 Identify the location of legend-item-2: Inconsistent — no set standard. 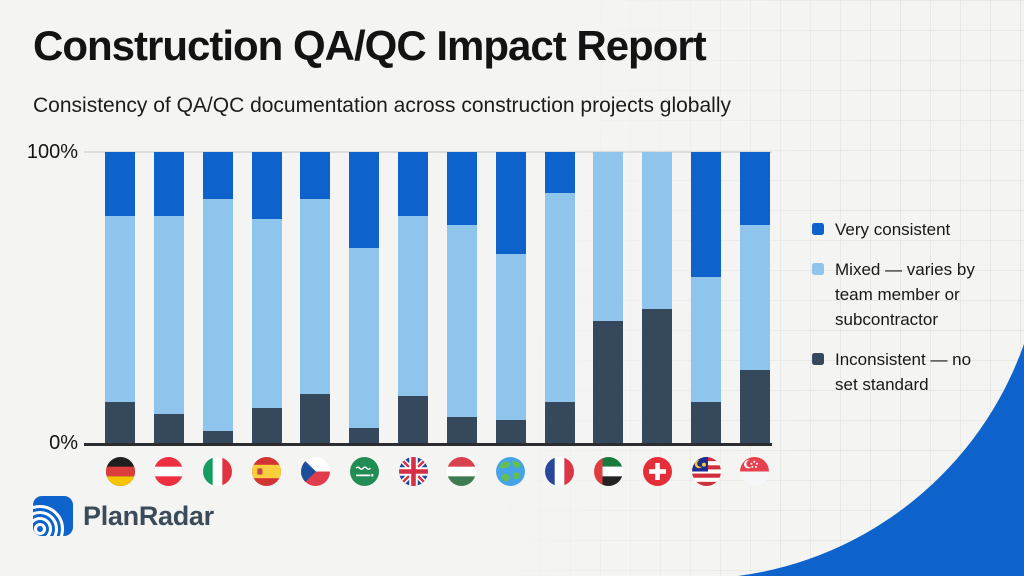
(904, 372).